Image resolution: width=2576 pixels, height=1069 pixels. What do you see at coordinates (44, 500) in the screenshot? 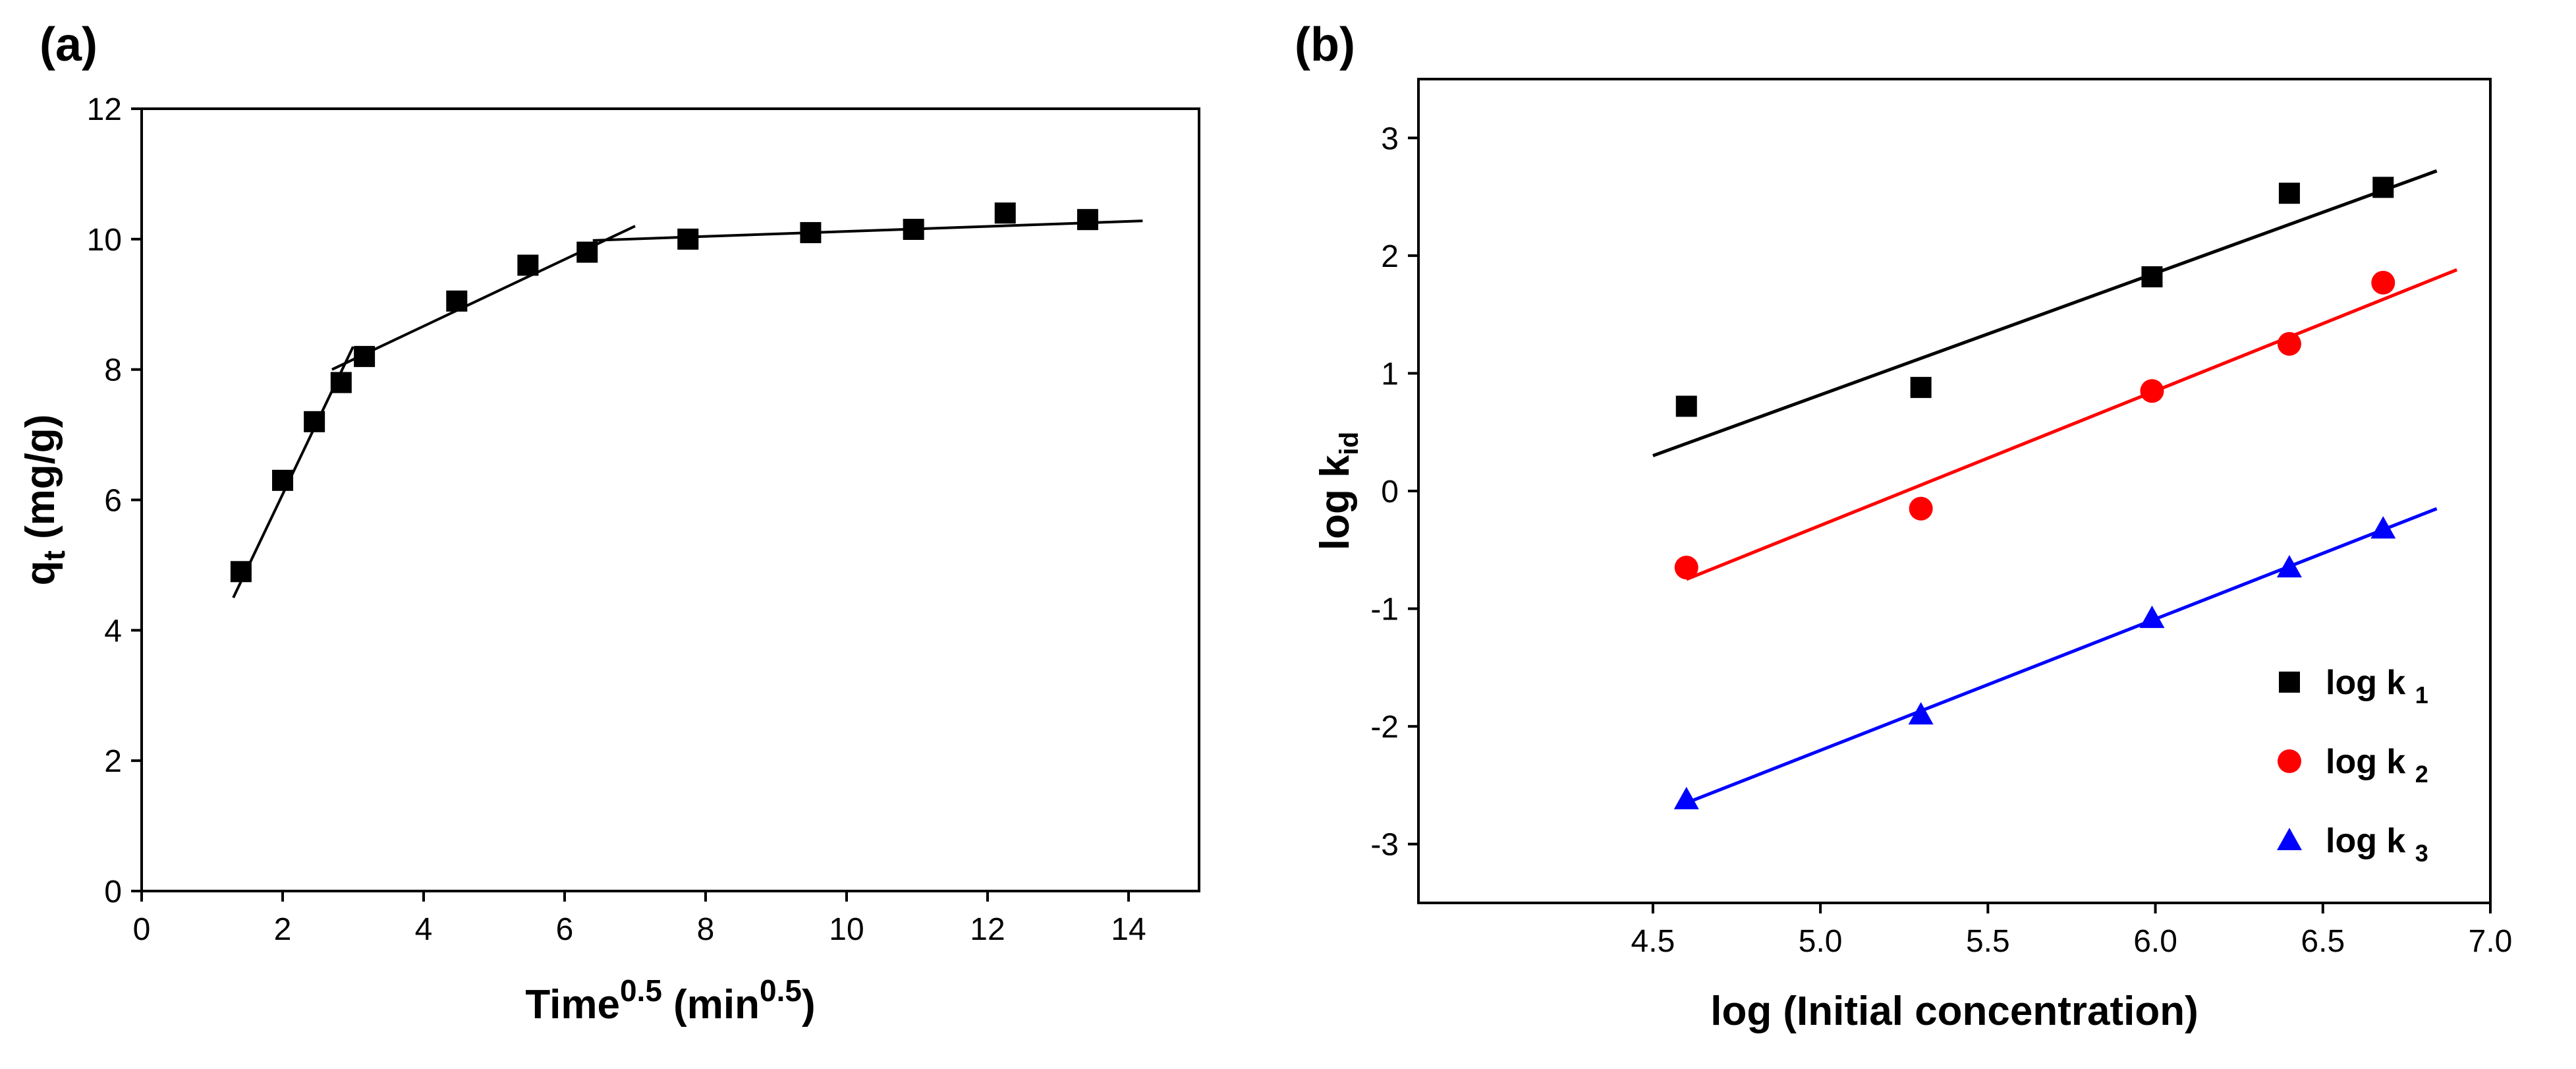
I see `y-axis-title: qt (mg/g)` at bounding box center [44, 500].